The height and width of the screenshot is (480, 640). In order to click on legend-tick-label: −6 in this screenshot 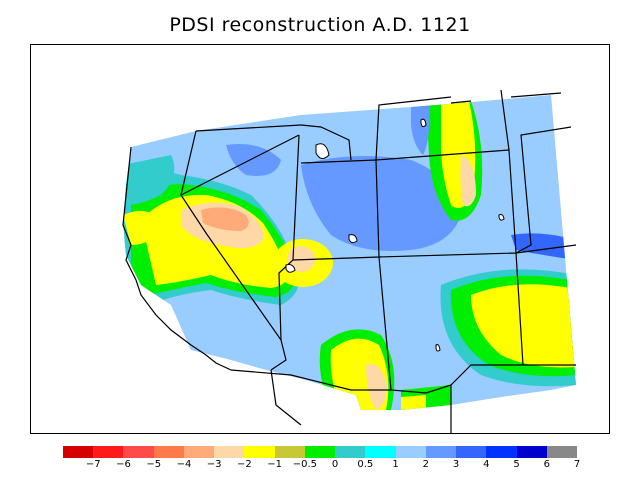, I will do `click(123, 464)`.